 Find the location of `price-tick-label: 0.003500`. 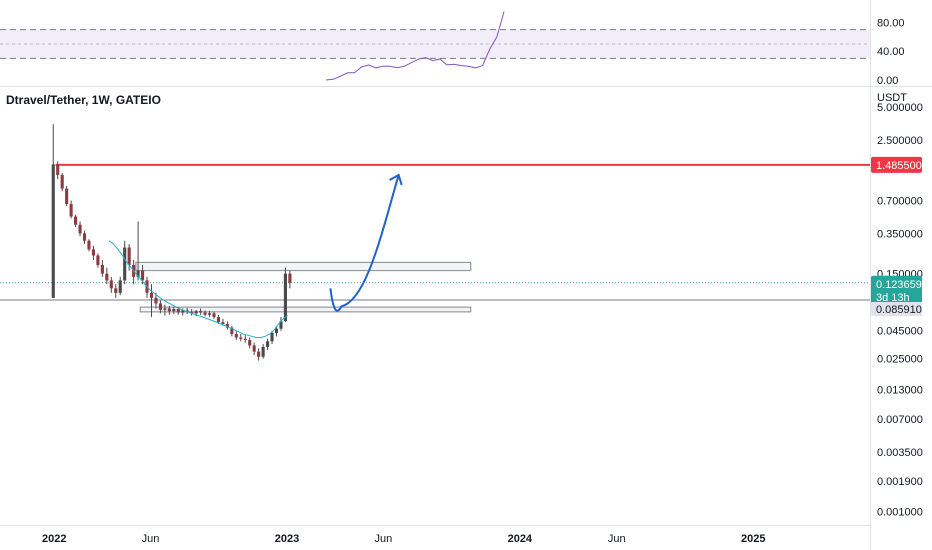

price-tick-label: 0.003500 is located at coordinates (900, 453).